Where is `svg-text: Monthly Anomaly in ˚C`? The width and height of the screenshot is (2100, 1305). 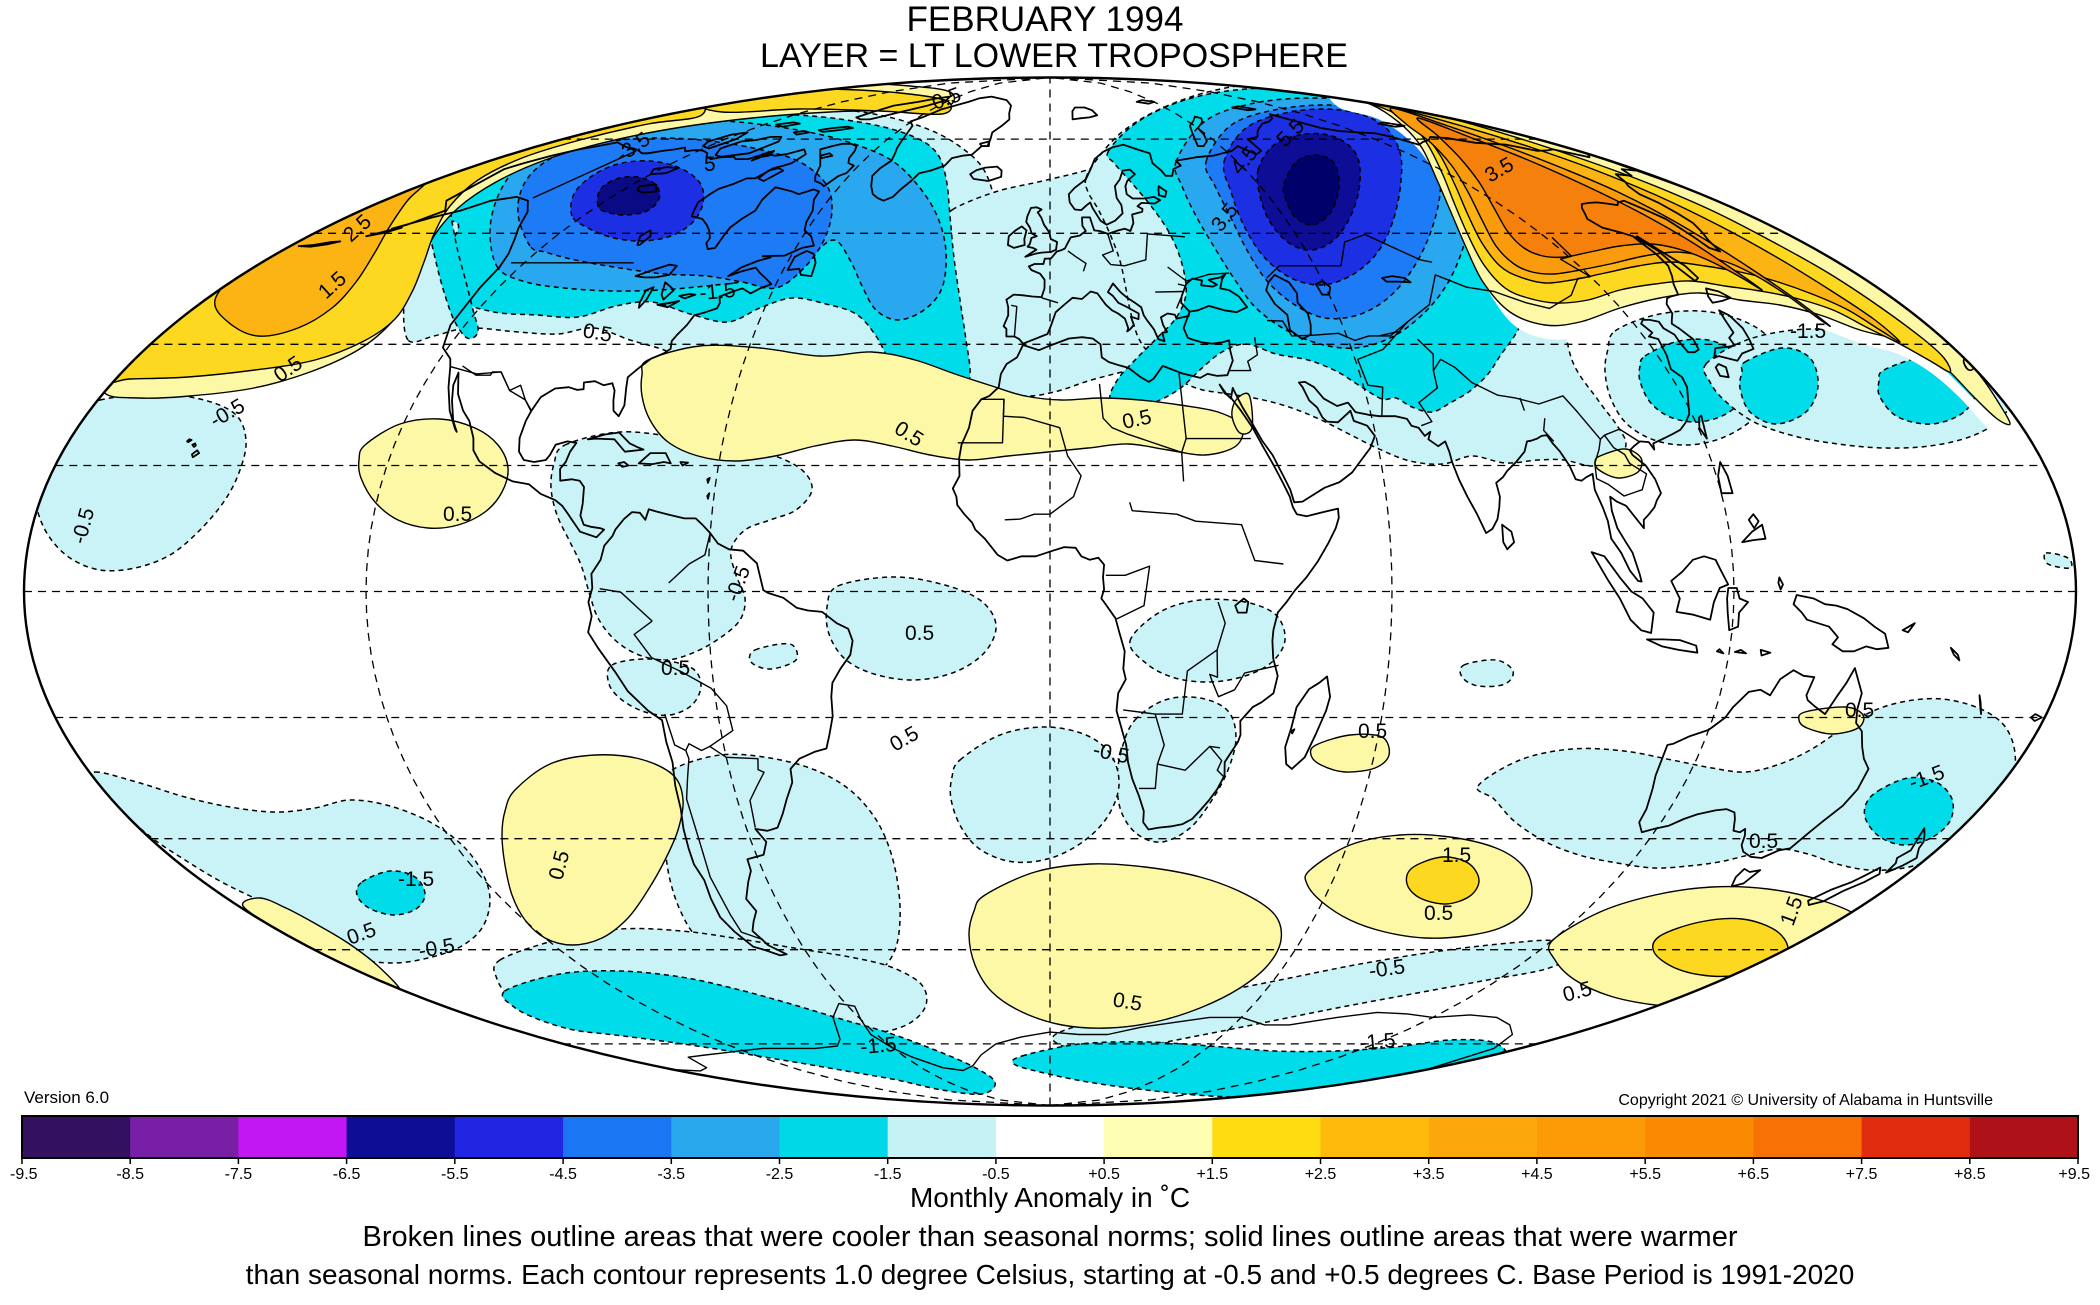 svg-text: Monthly Anomaly in ˚C is located at coordinates (1050, 1197).